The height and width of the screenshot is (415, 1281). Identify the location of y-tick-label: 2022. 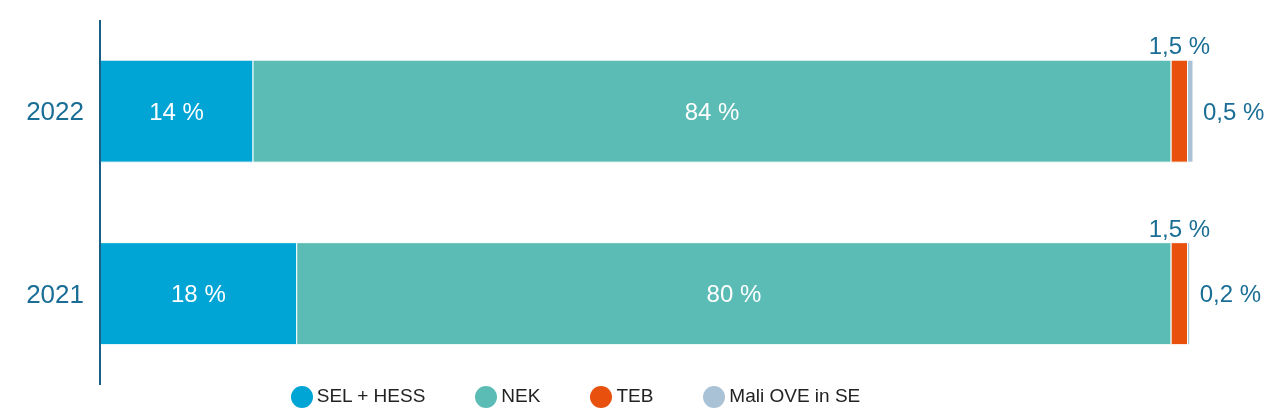
(55, 111).